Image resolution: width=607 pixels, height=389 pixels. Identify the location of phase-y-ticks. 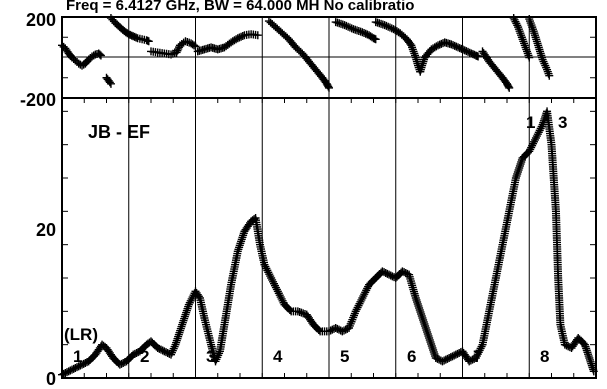
(329, 57).